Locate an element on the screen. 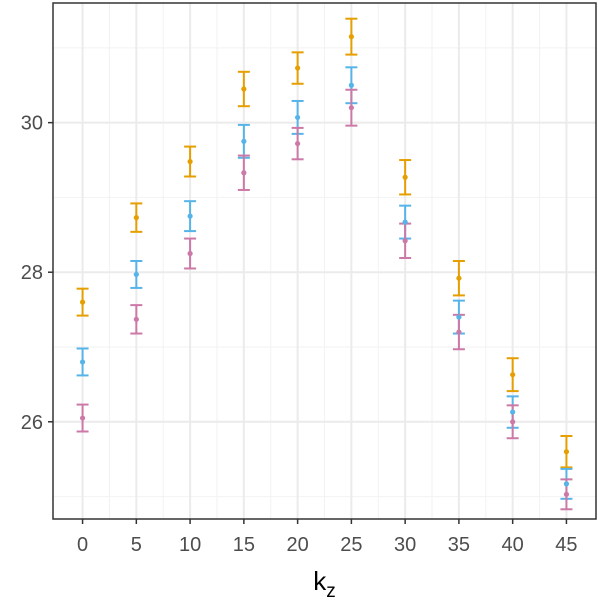 Image resolution: width=598 pixels, height=601 pixels. x-tick-label: 20 is located at coordinates (297, 545).